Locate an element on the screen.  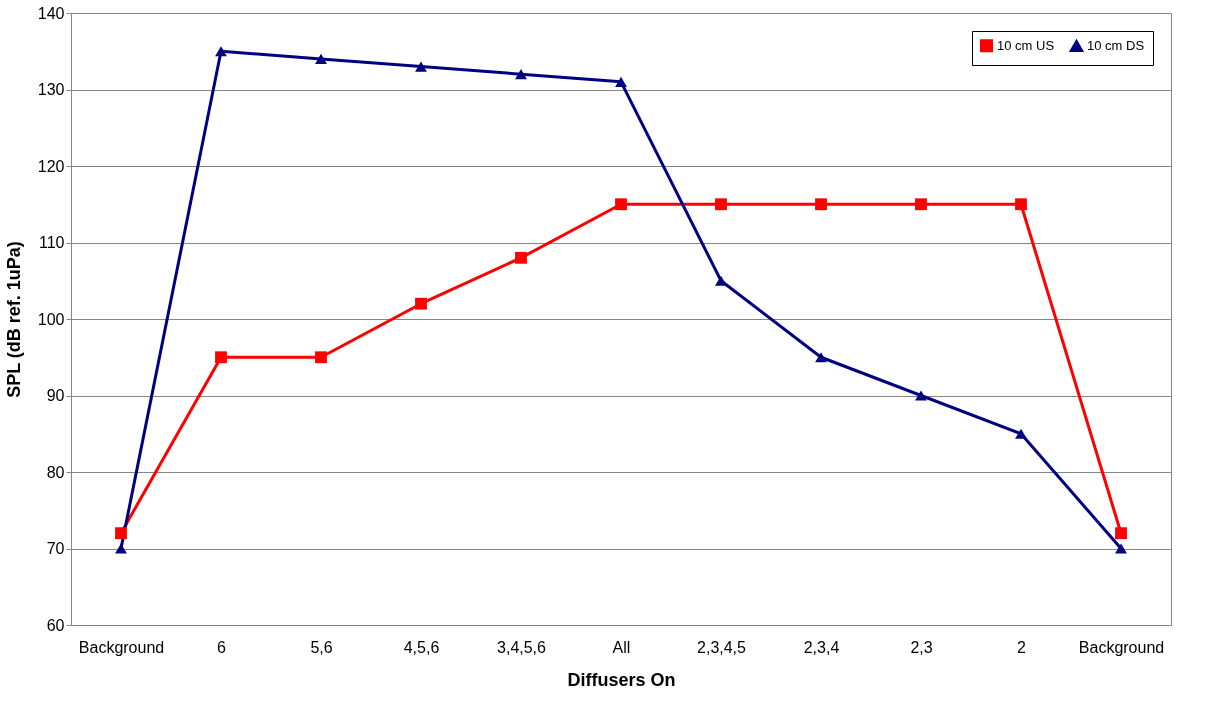
y-tick-label: 110 is located at coordinates (51, 242).